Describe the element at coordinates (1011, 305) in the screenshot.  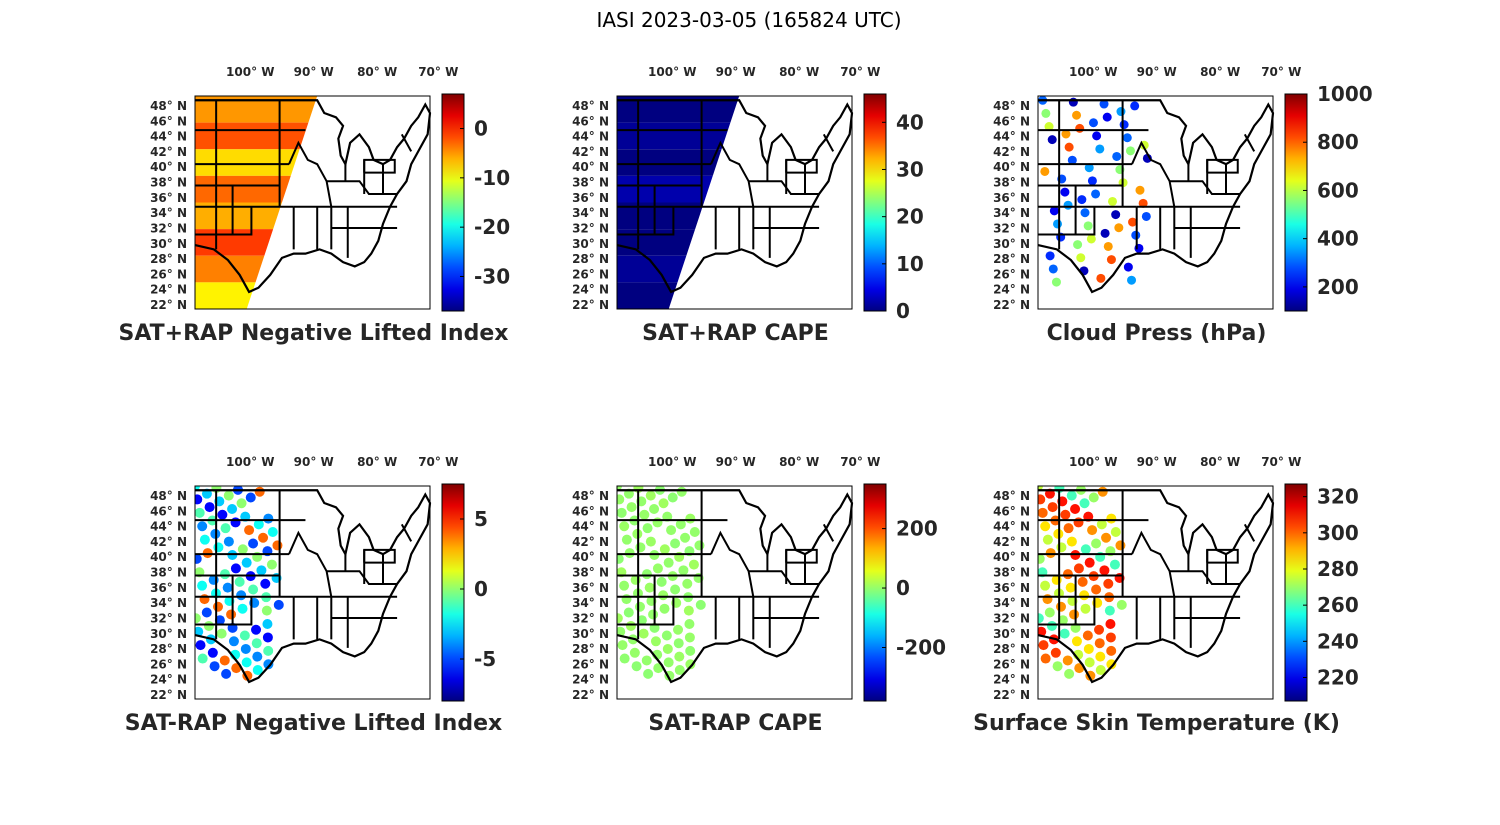
I see `lat-tick-label: 22° N` at that location.